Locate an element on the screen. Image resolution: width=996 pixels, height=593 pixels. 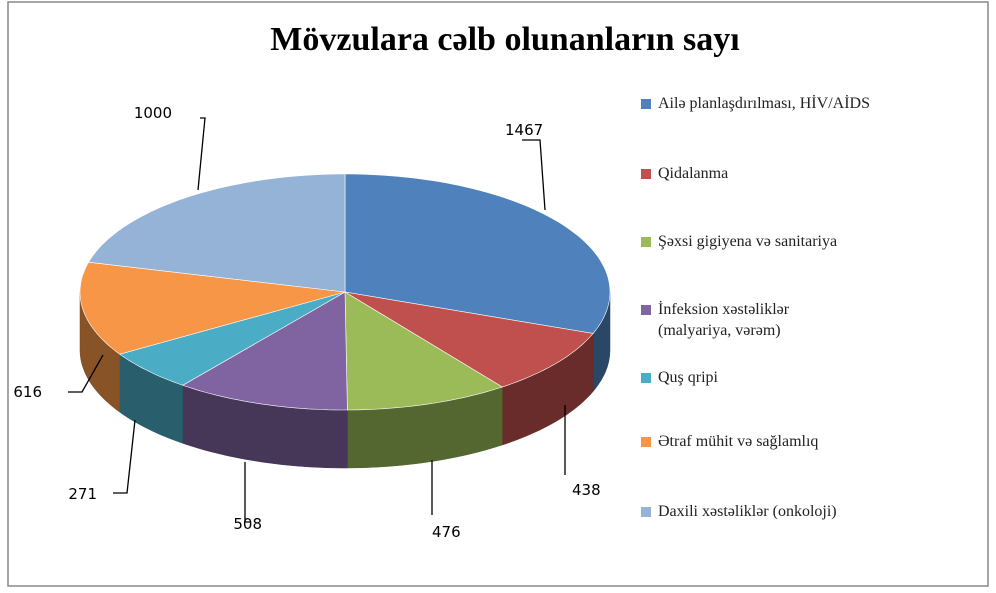
legend-label: Daxili xəstəliklər (onkoloji) is located at coordinates (747, 511).